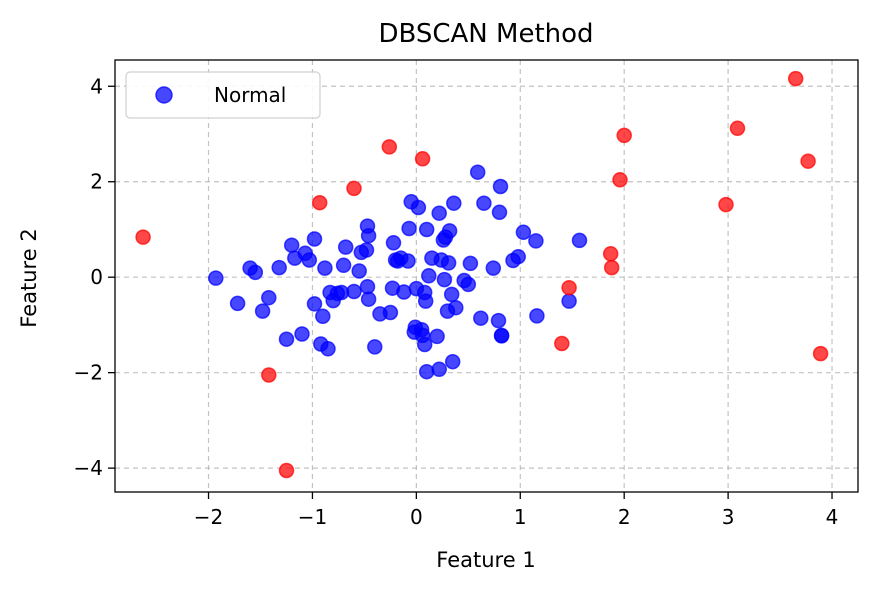 The height and width of the screenshot is (594, 876). What do you see at coordinates (88, 468) in the screenshot?
I see `y-tick-label: −4` at bounding box center [88, 468].